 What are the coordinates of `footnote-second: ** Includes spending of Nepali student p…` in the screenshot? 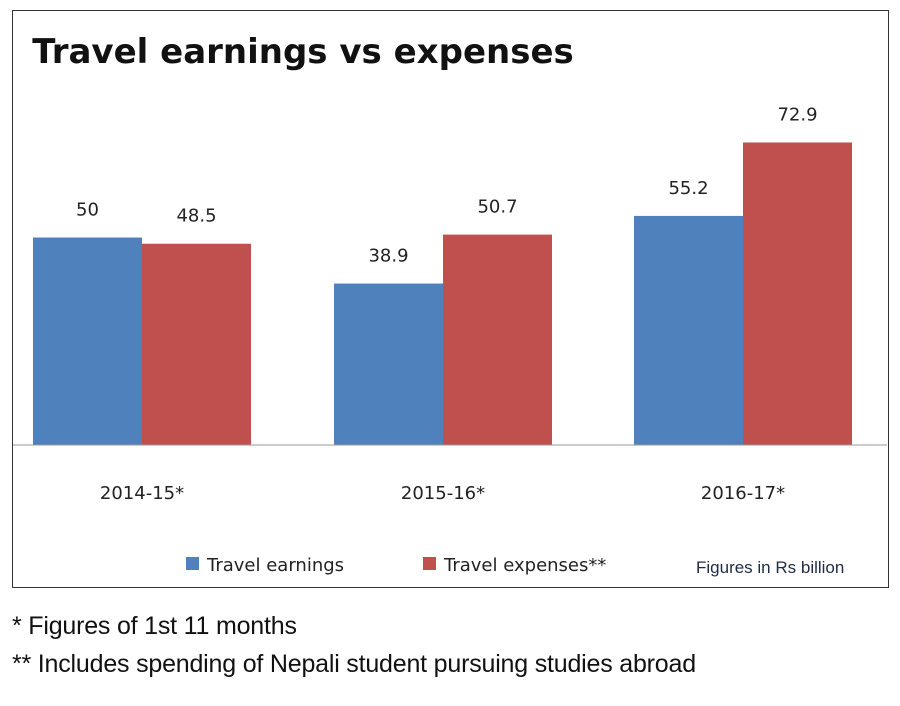 It's located at (354, 664).